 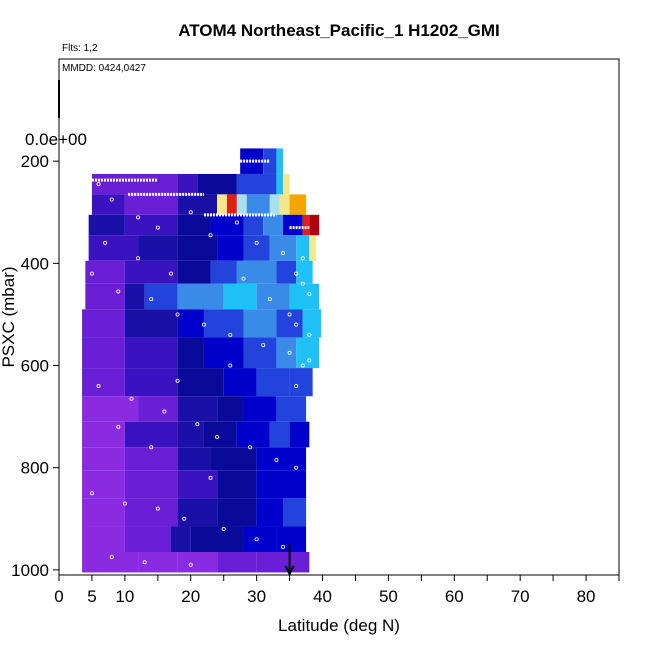 What do you see at coordinates (91, 596) in the screenshot?
I see `x-tick-label-1: 5` at bounding box center [91, 596].